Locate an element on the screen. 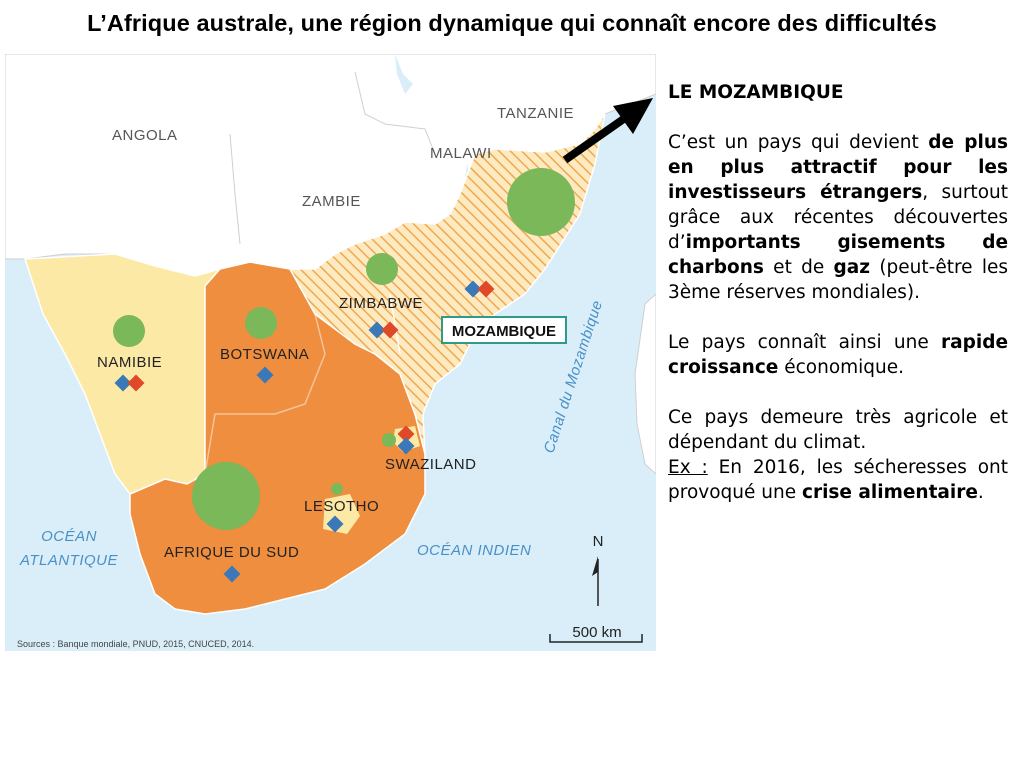 The image size is (1024, 768). label-swaziland: SWAZILAND is located at coordinates (430, 464).